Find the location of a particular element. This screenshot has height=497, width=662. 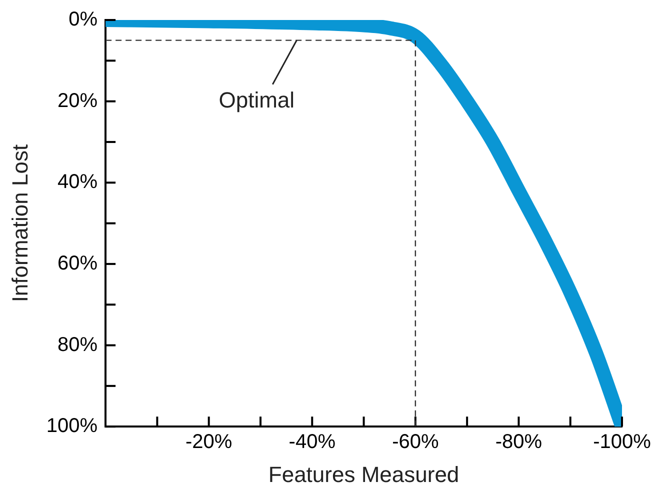

y-tick-label: 20% is located at coordinates (78, 101).